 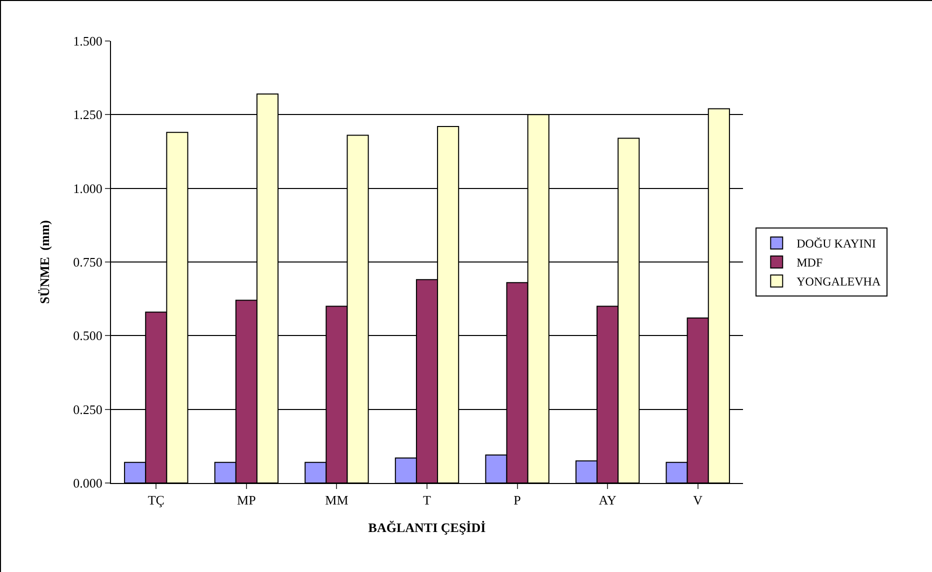 I want to click on y-tick-label: 0.500, so click(x=87, y=336).